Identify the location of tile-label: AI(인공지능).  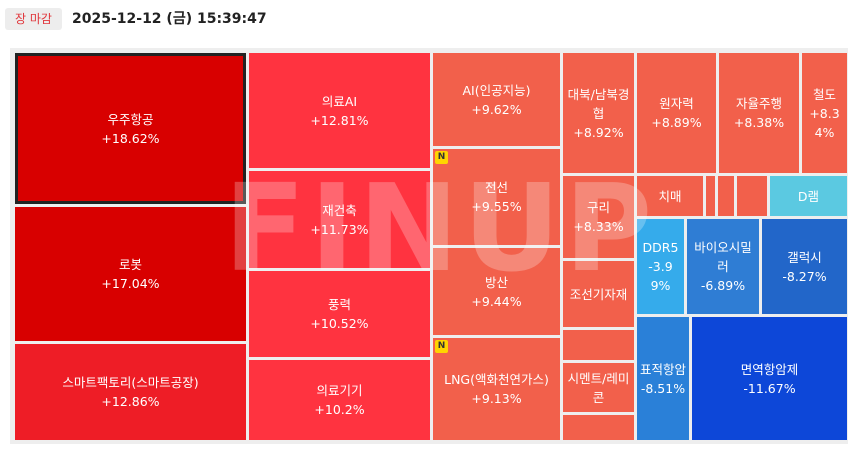
(496, 90).